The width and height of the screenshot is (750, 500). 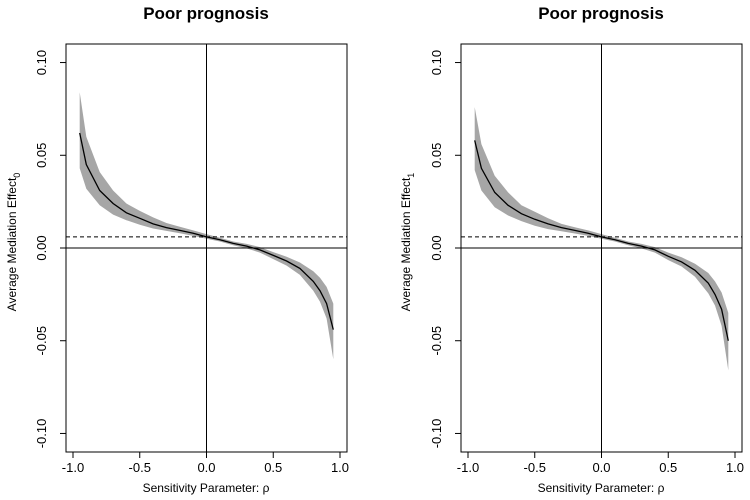 I want to click on y-axis-label: Average Mediation Effect0, so click(x=13, y=242).